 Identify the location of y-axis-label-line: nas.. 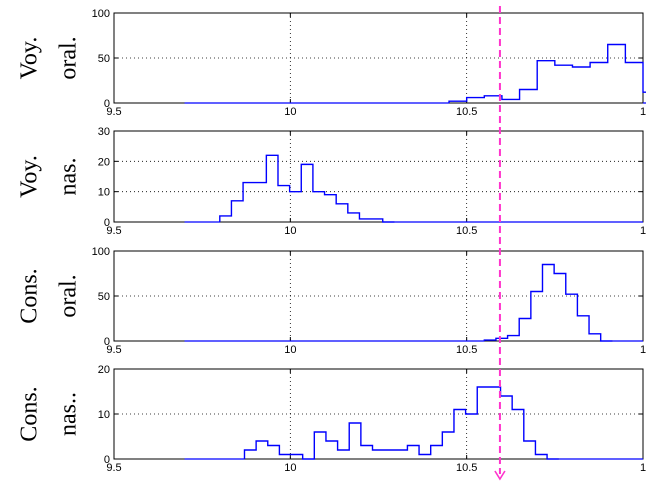
(69, 177).